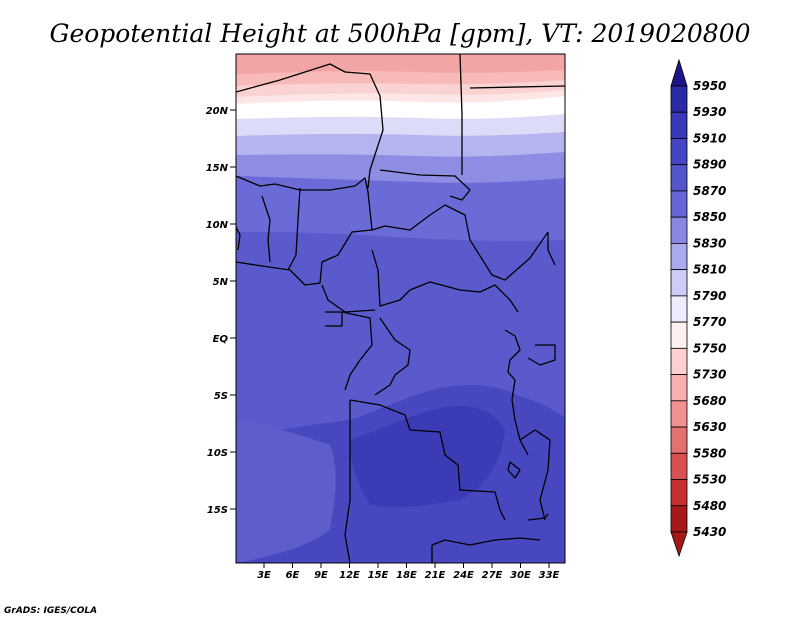 The width and height of the screenshot is (800, 618). Describe the element at coordinates (709, 427) in the screenshot. I see `colorbar-label: 5630` at that location.